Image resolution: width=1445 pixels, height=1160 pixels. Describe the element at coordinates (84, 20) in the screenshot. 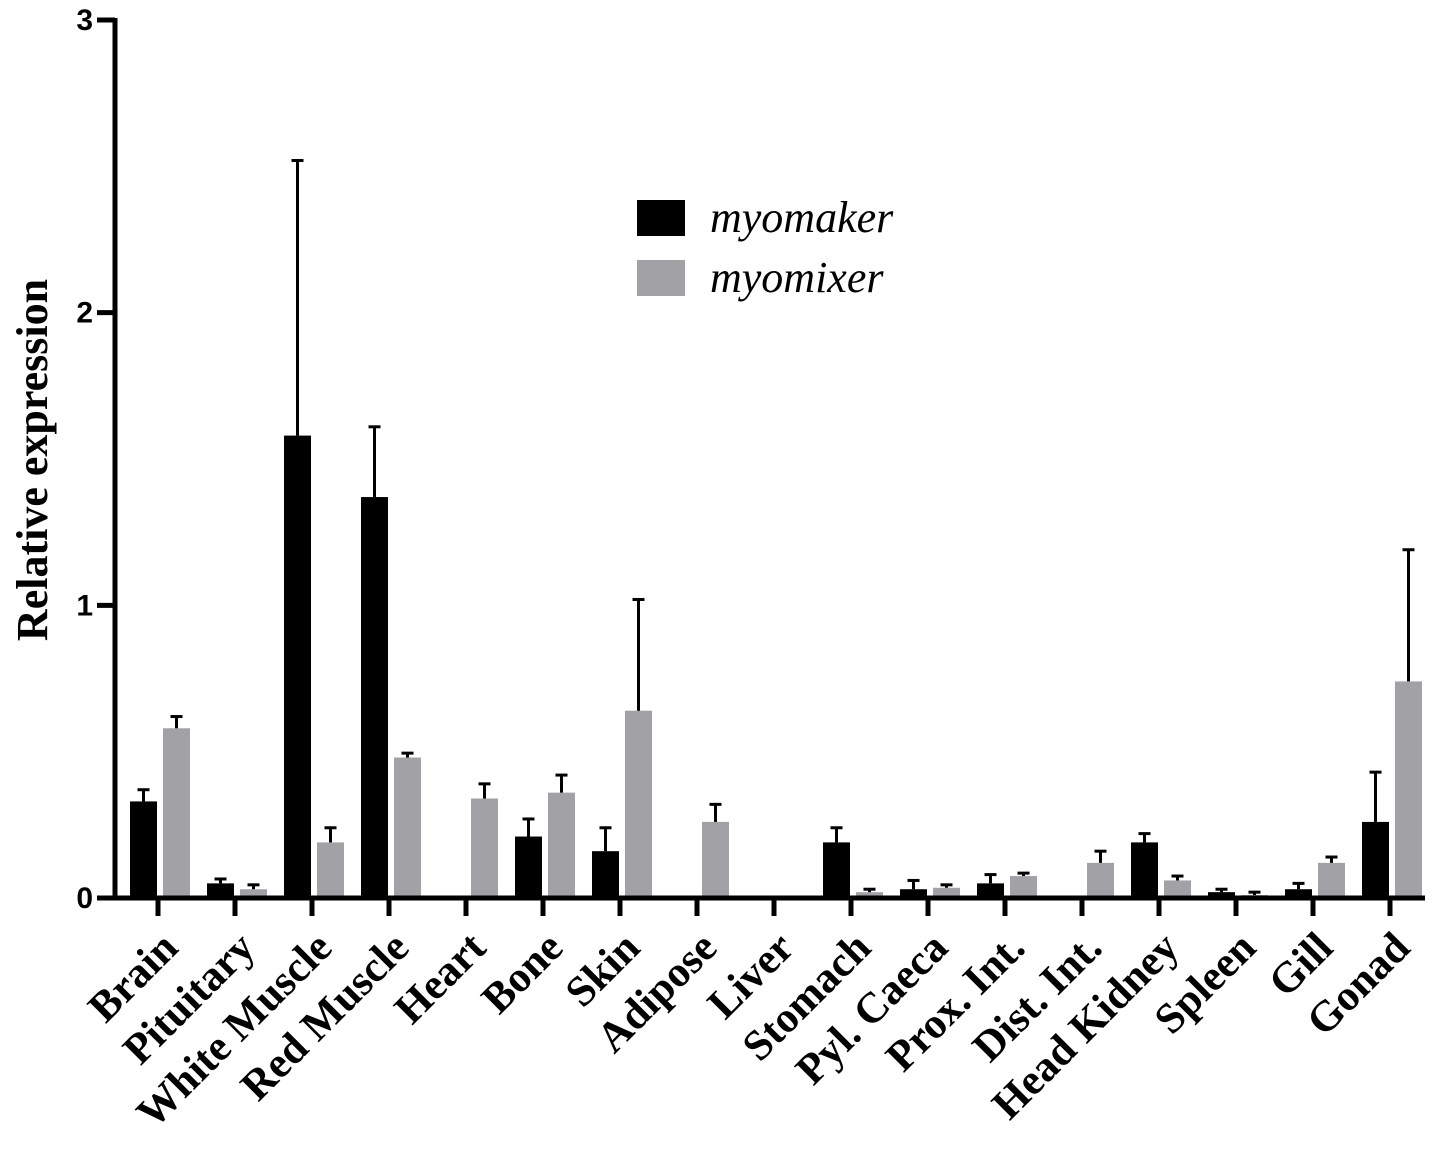

I see `y-tick-label-3: 3` at that location.